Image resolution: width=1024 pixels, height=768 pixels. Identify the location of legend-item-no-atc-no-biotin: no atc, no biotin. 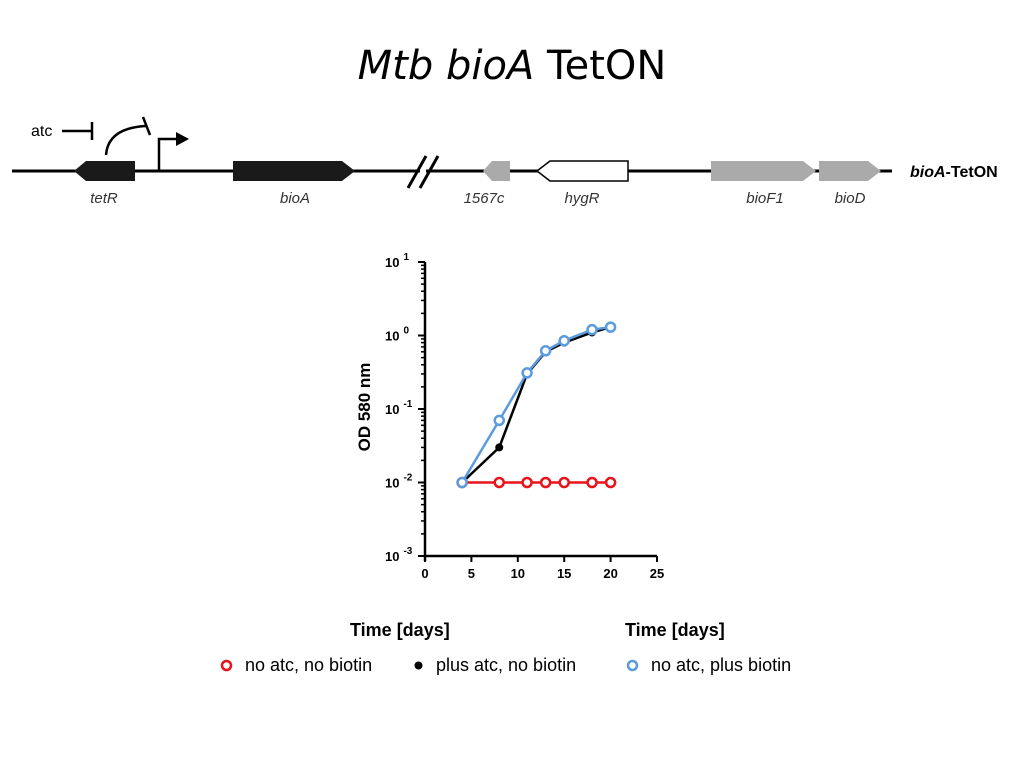
(296, 665).